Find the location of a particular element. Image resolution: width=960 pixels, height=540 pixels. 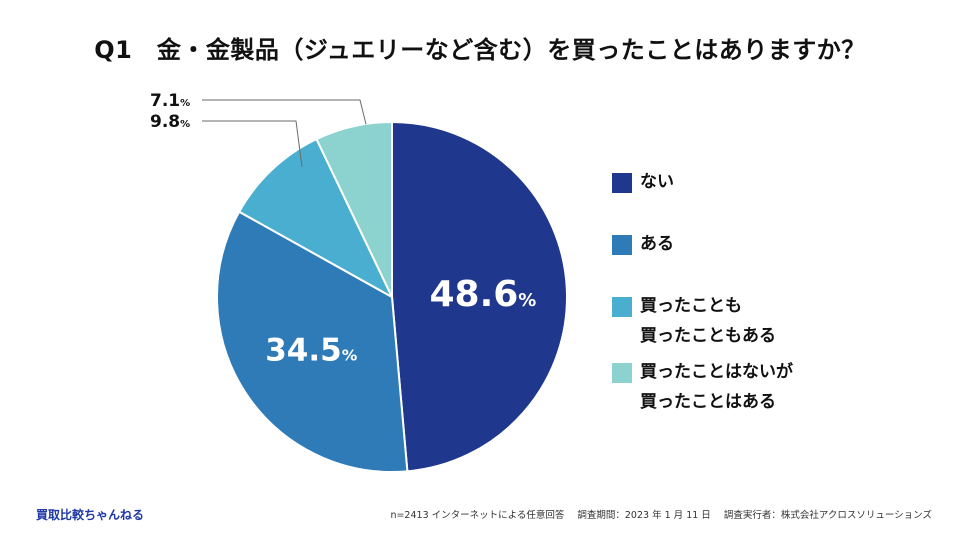

chart-title: Q1 金・金製品（ジュエリーなど含む）を買ったことはありますか？ is located at coordinates (480, 50).